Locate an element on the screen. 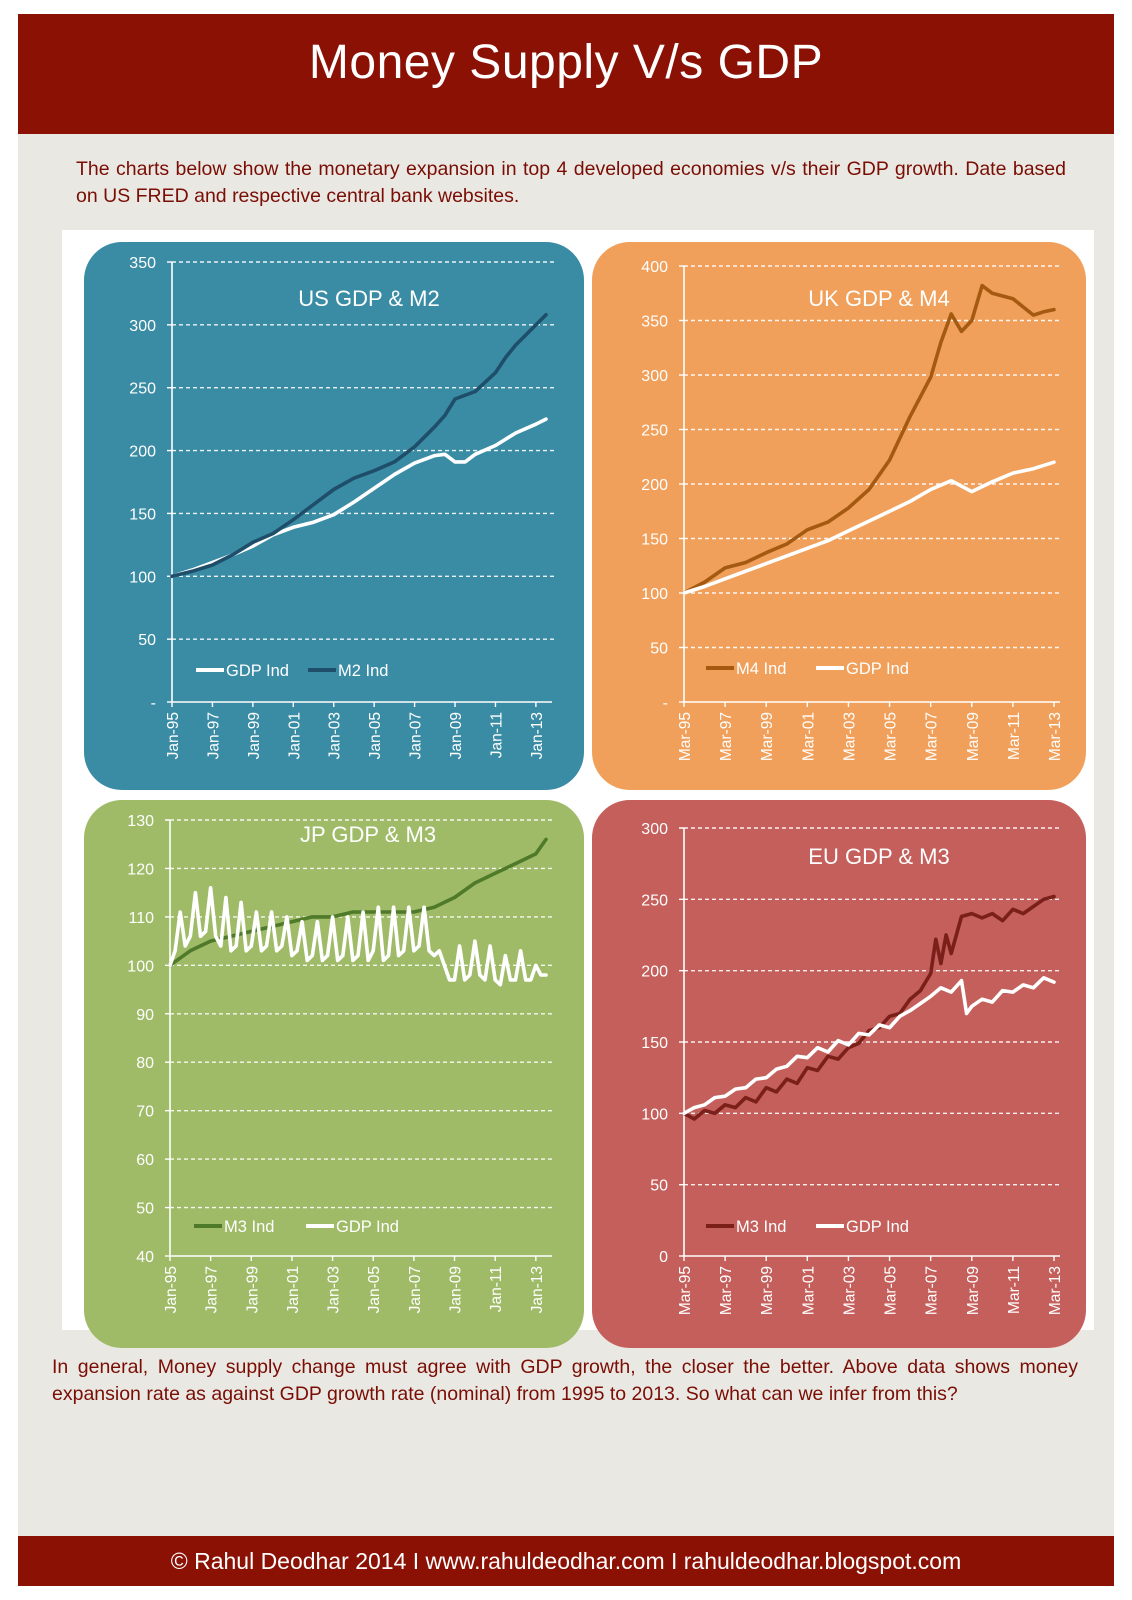 Image resolution: width=1132 pixels, height=1600 pixels. y-tick-label: 0 is located at coordinates (663, 1257).